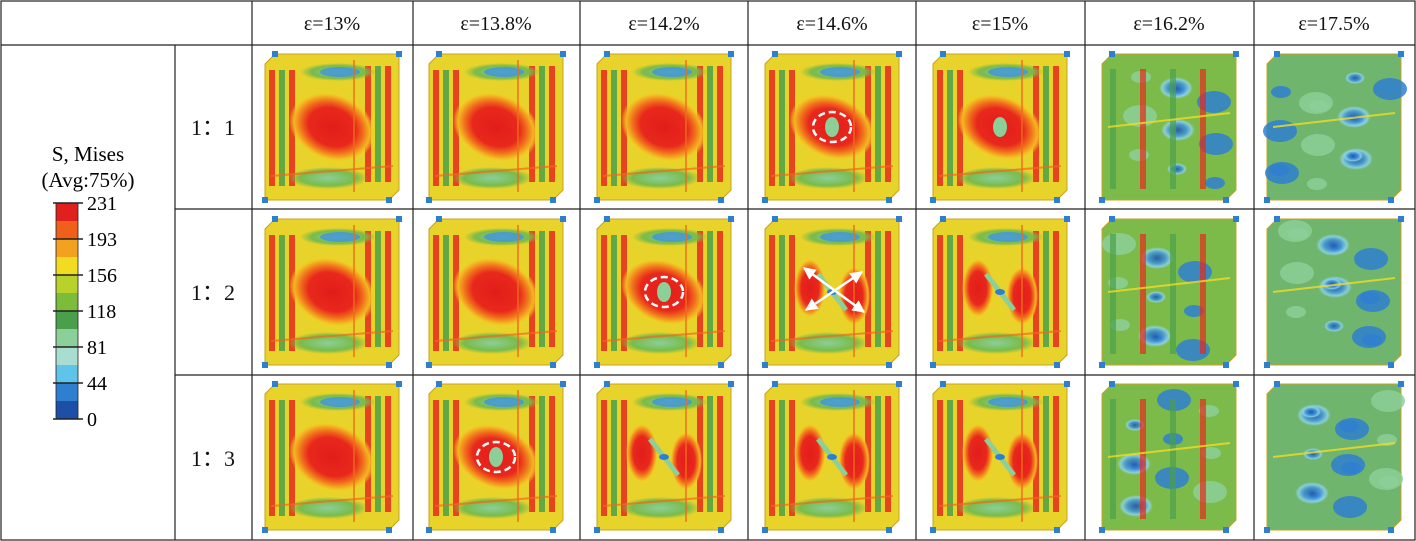 Image resolution: width=1416 pixels, height=541 pixels. Describe the element at coordinates (97, 384) in the screenshot. I see `legend-tick-label: 44` at that location.